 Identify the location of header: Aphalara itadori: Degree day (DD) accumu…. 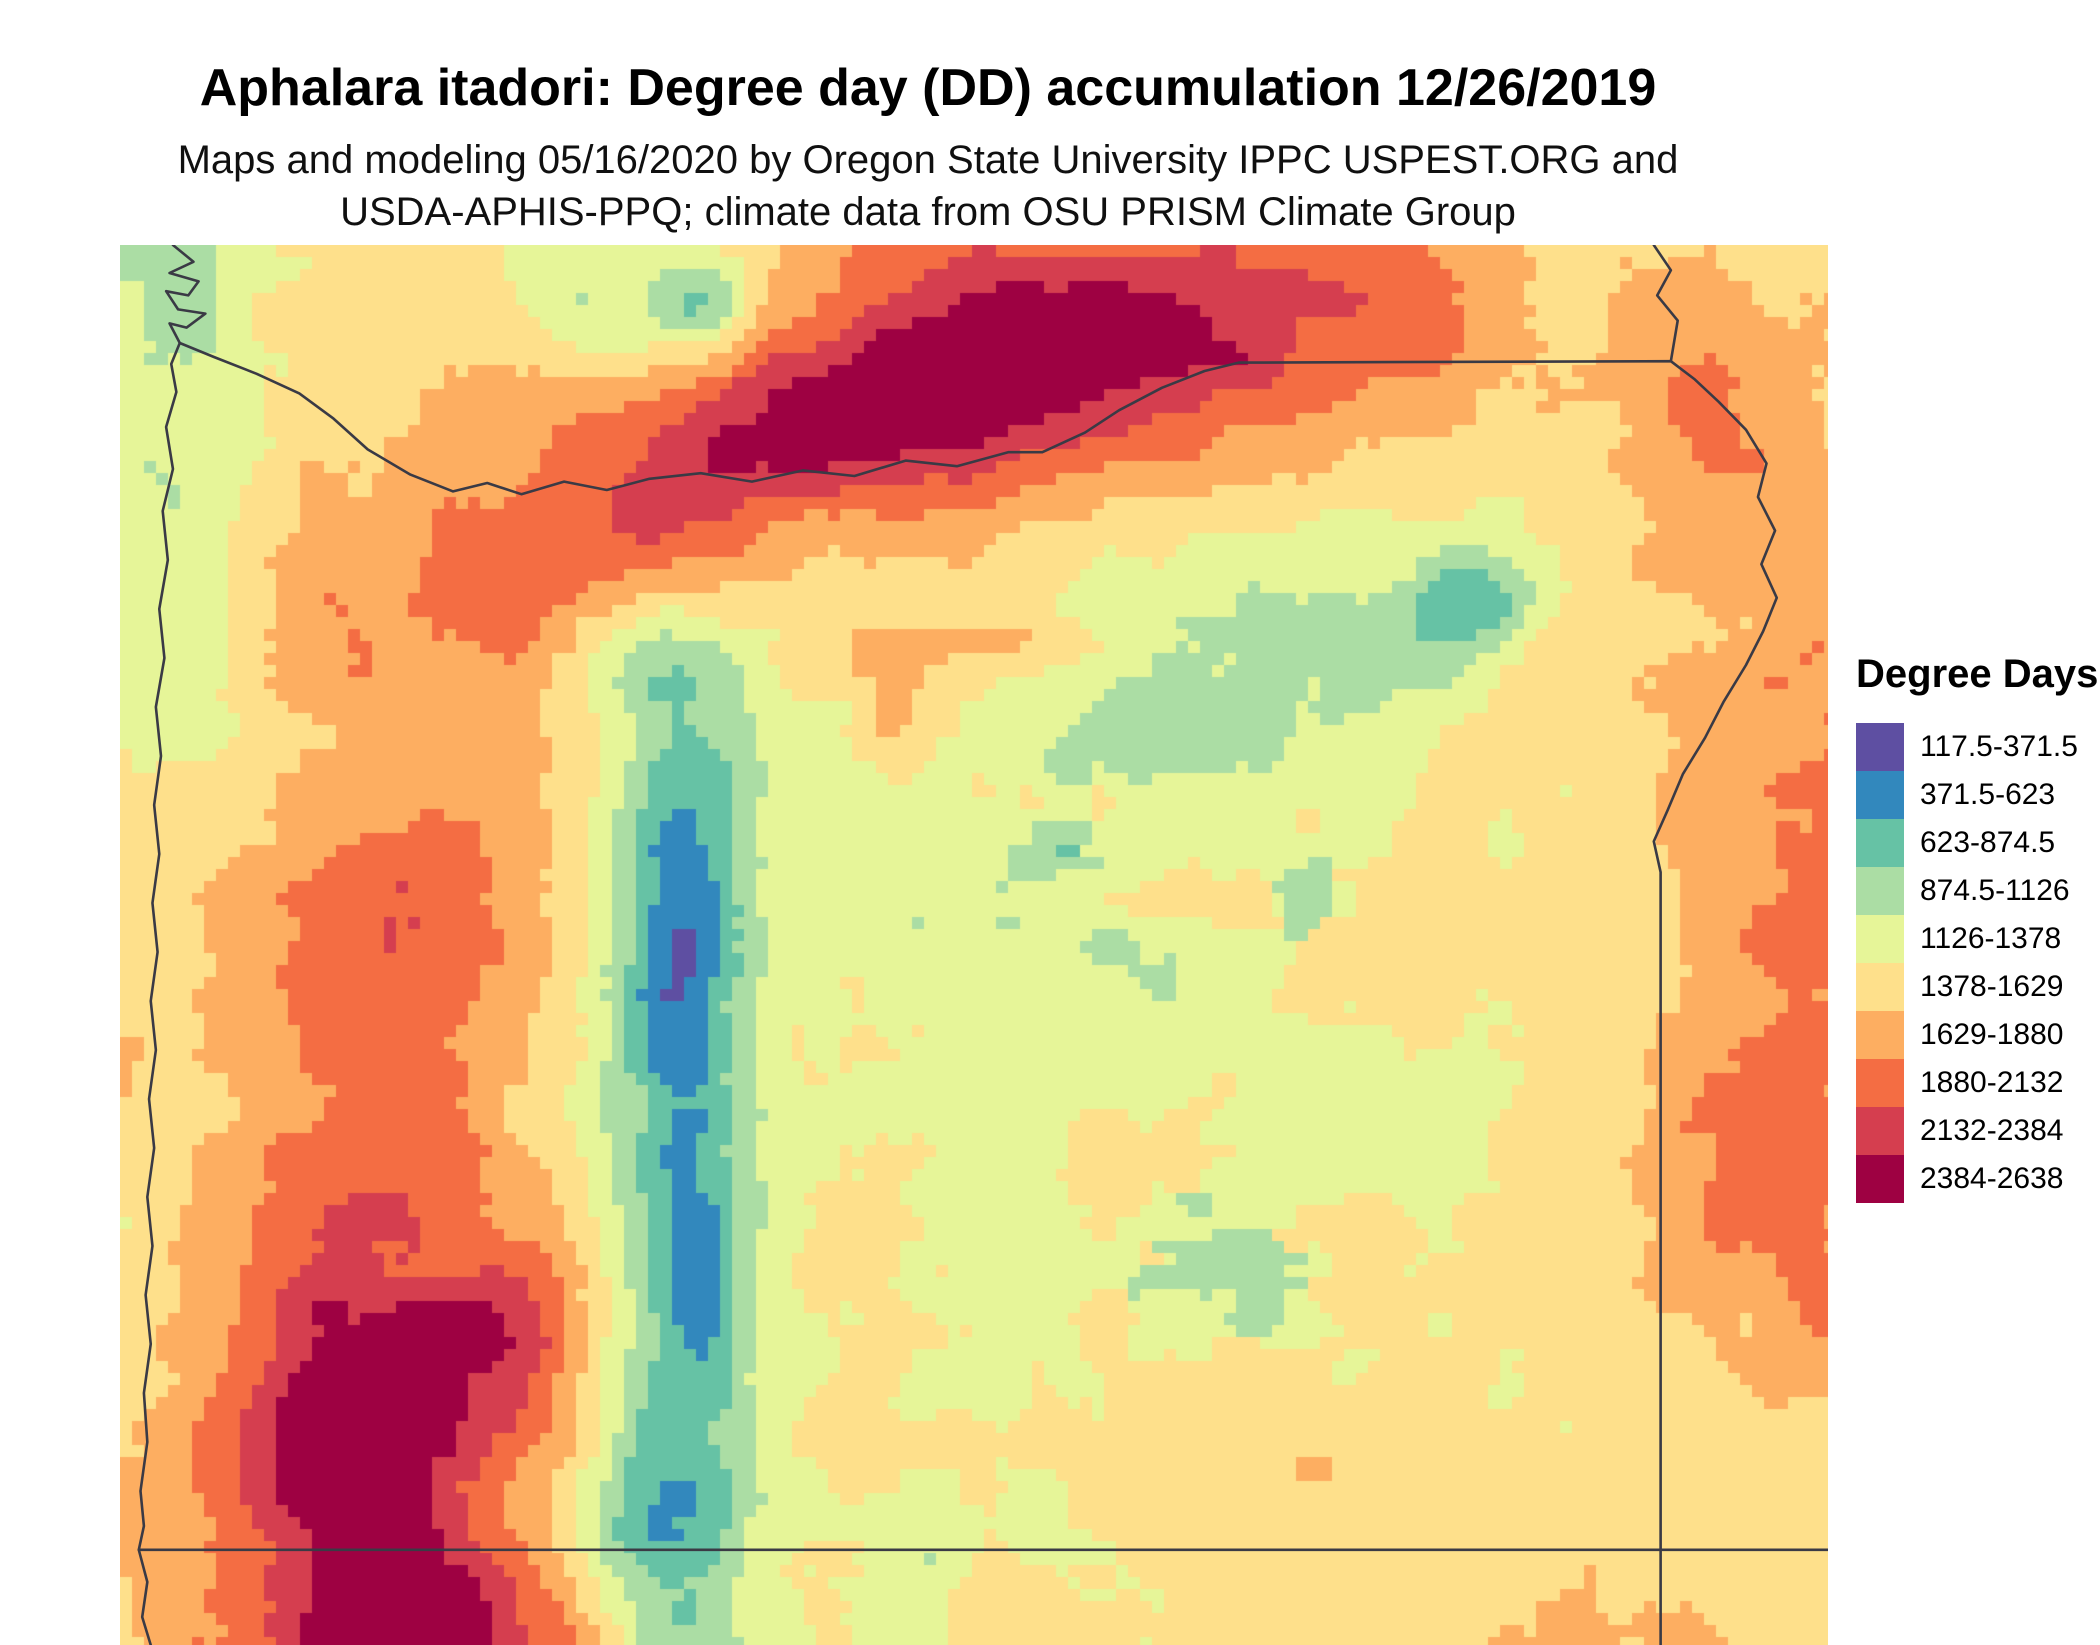
(928, 119).